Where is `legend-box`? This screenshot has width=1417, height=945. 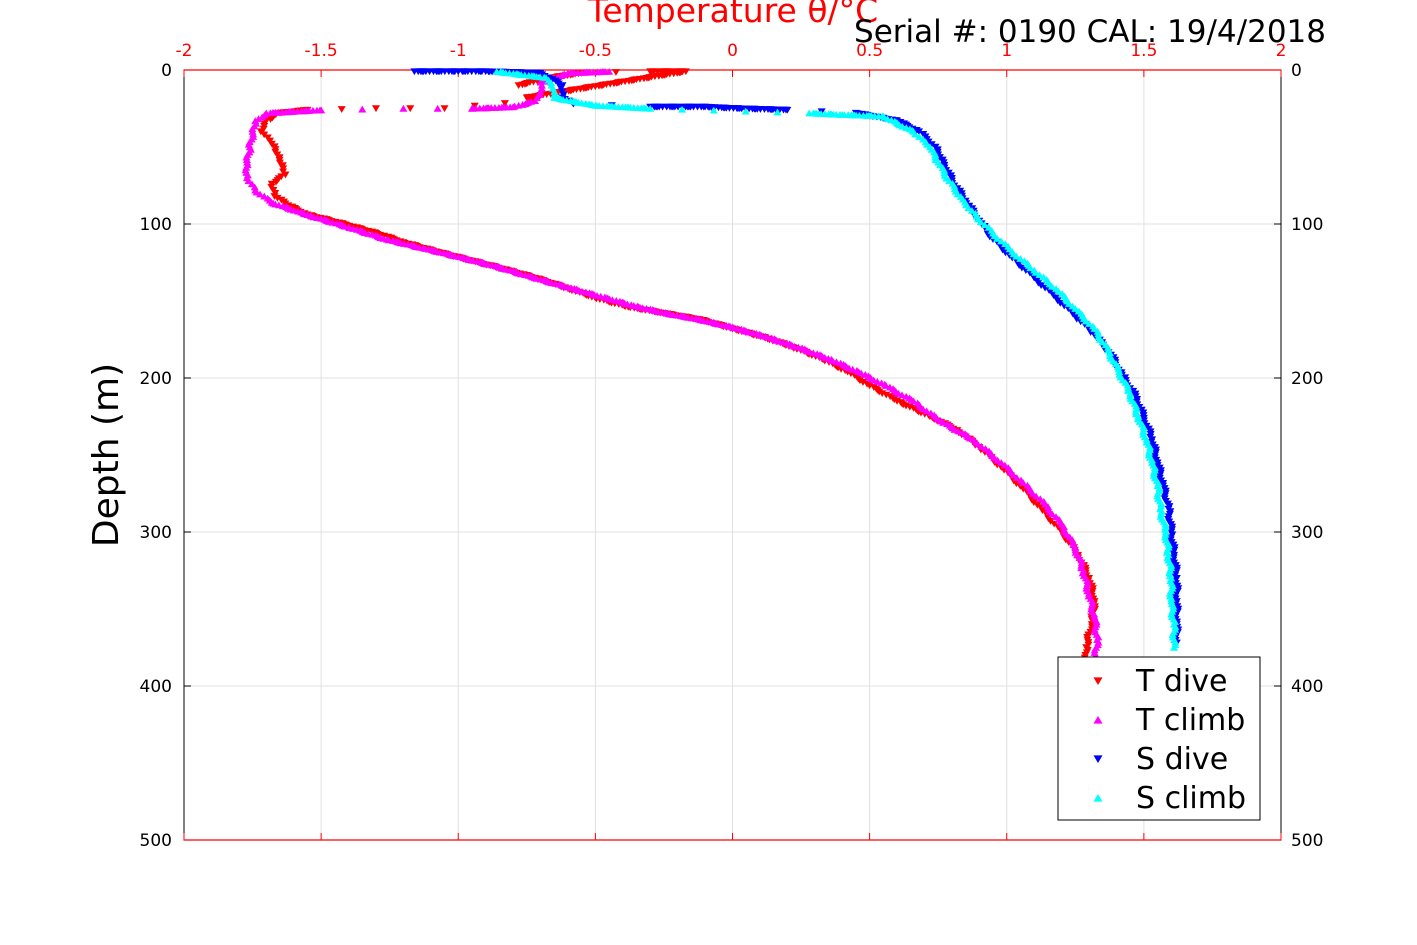
legend-box is located at coordinates (1159, 738).